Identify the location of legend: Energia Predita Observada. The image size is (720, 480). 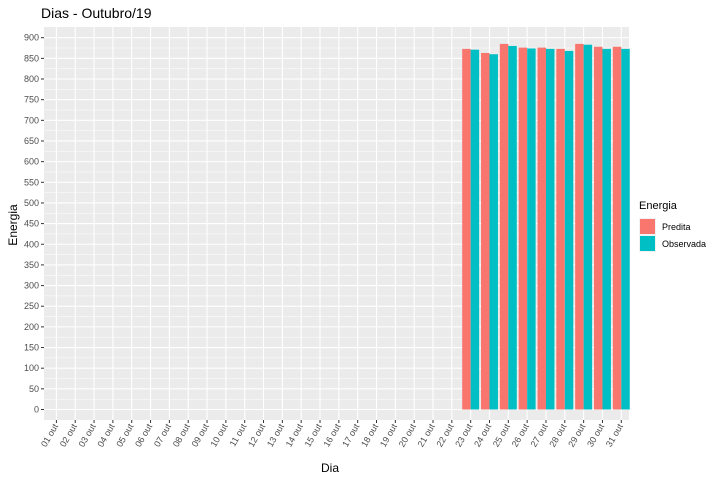
(672, 226).